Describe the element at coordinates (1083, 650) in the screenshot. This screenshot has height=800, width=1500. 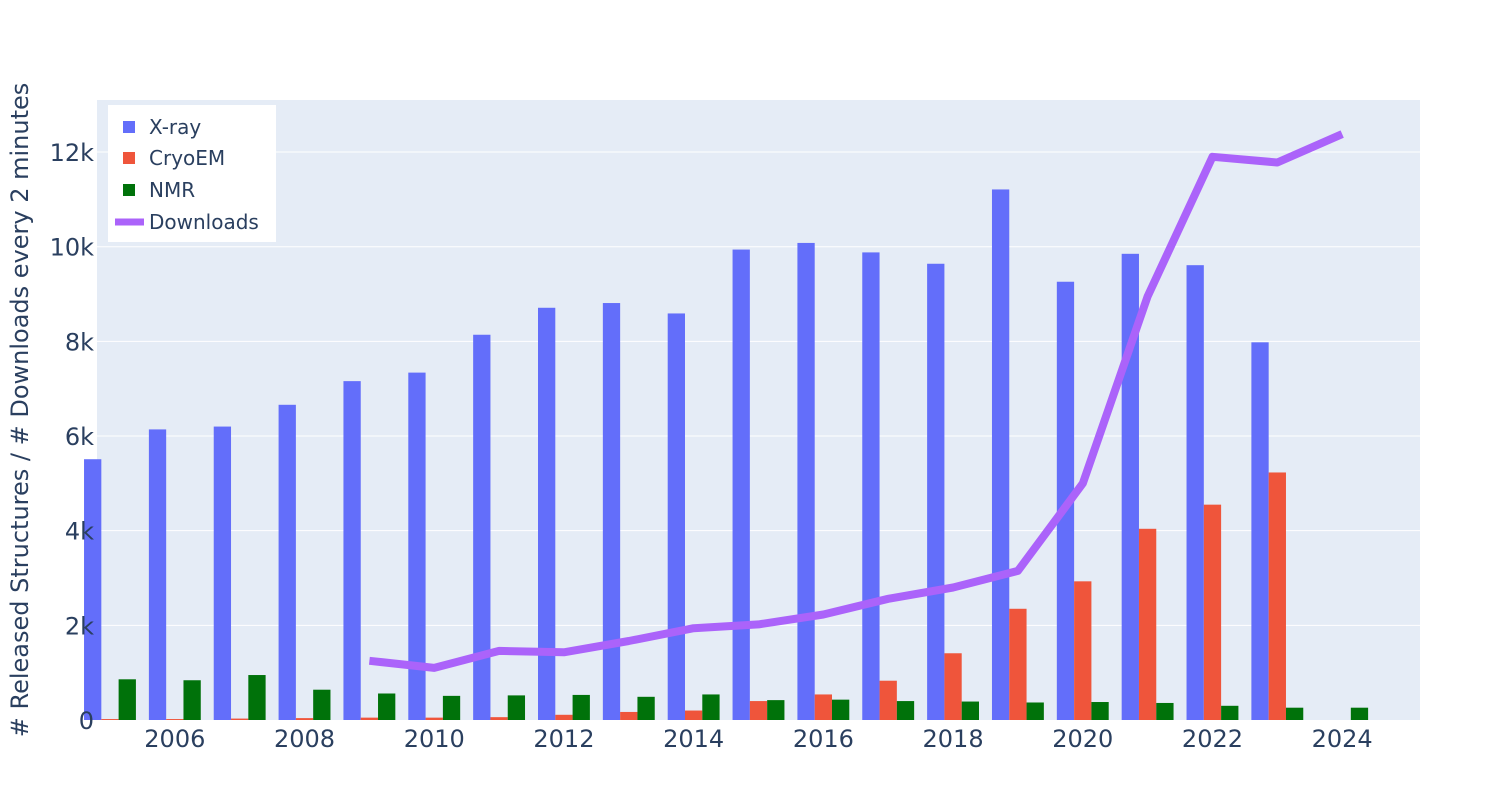
I see `bar-cryoem-2020` at that location.